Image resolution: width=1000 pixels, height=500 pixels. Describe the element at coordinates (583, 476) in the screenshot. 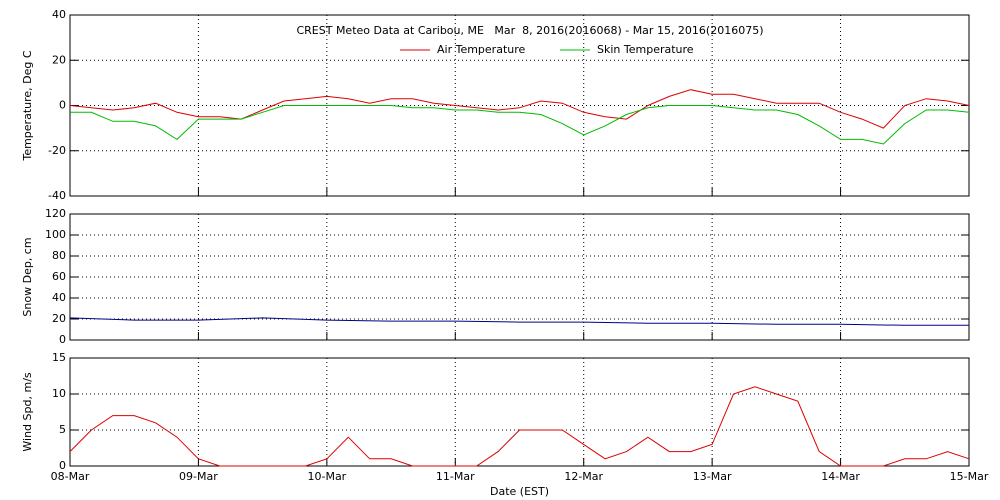

I see `x-tick-label: 12-Mar` at that location.